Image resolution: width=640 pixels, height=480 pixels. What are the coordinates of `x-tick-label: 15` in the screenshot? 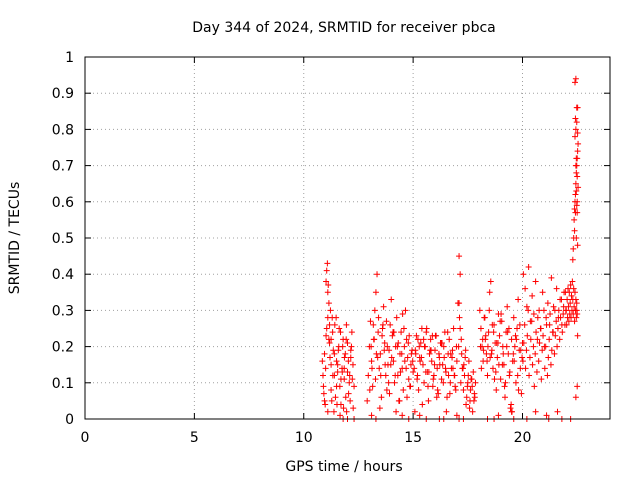 It's located at (413, 438).